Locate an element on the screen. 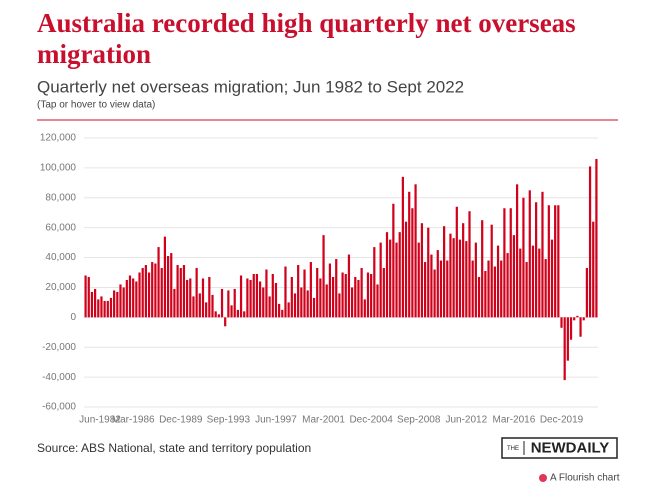 The width and height of the screenshot is (660, 489). x-tick-label: Sep-1993 is located at coordinates (229, 420).